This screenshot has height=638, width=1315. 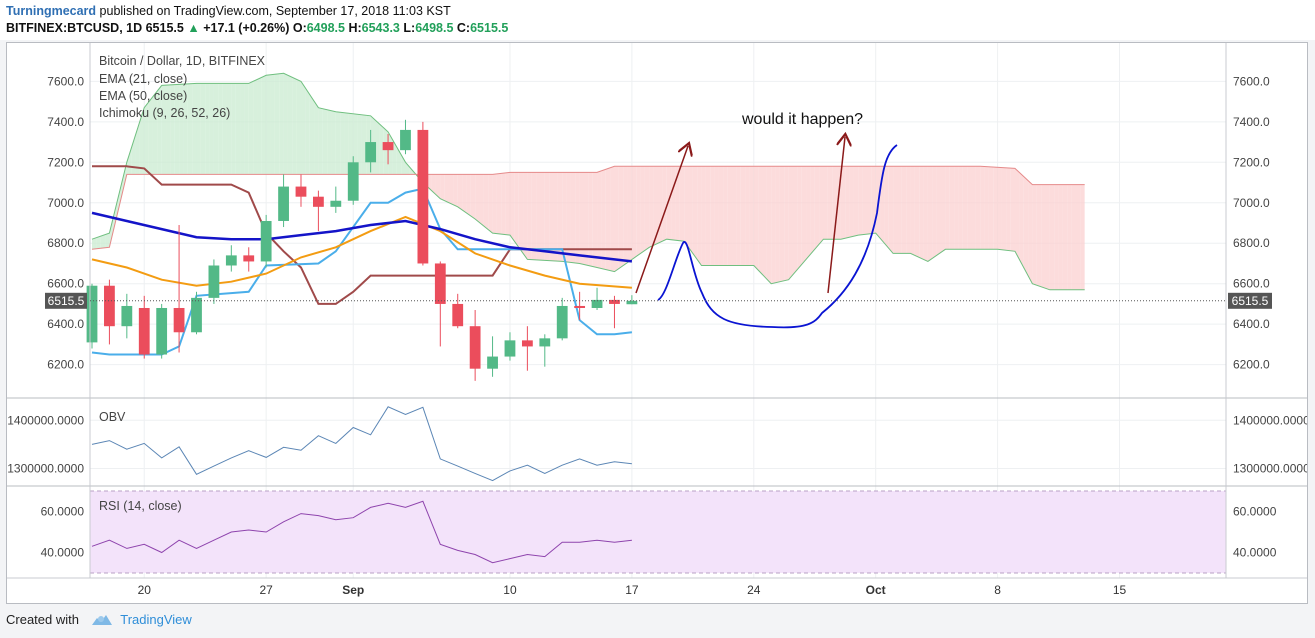 What do you see at coordinates (361, 444) in the screenshot?
I see `obv-line` at bounding box center [361, 444].